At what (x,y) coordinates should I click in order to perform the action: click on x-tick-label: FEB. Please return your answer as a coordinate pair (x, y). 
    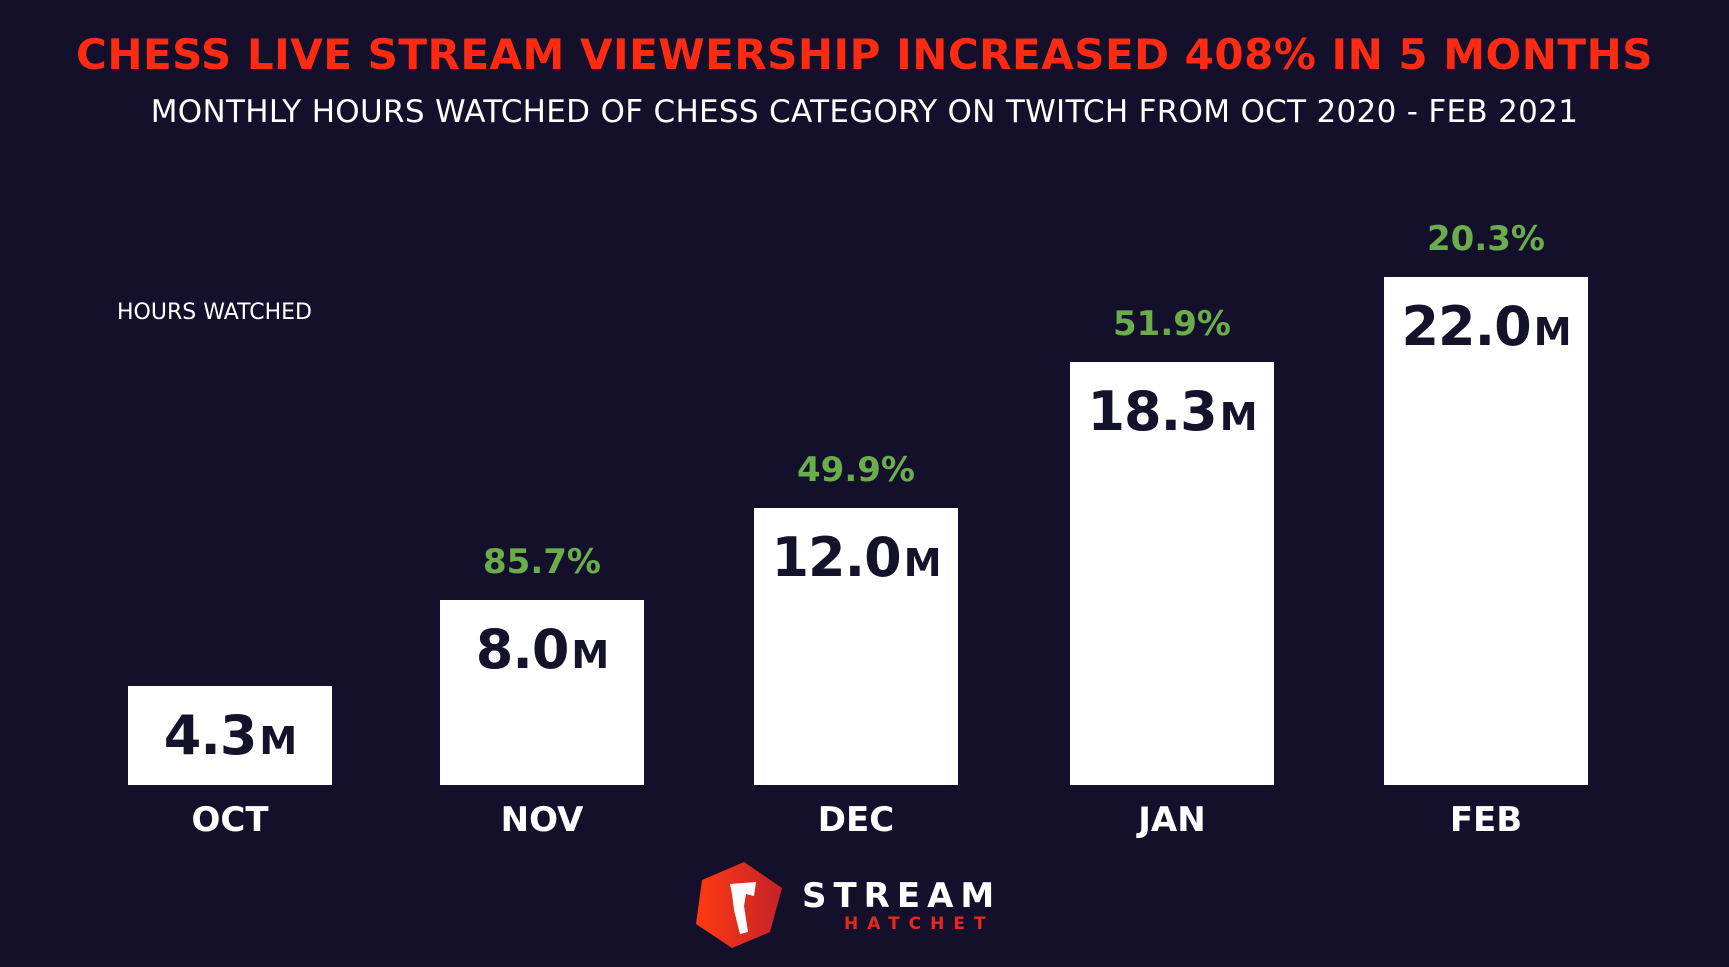
    Looking at the image, I should click on (1486, 820).